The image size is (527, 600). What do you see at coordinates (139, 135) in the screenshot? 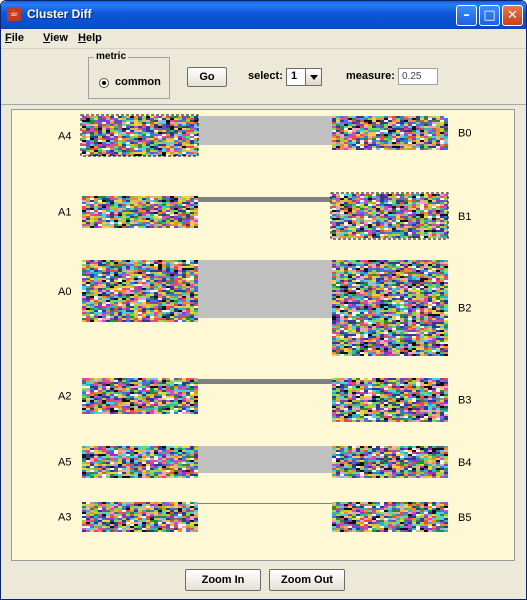
I see `A4-cluster-block` at bounding box center [139, 135].